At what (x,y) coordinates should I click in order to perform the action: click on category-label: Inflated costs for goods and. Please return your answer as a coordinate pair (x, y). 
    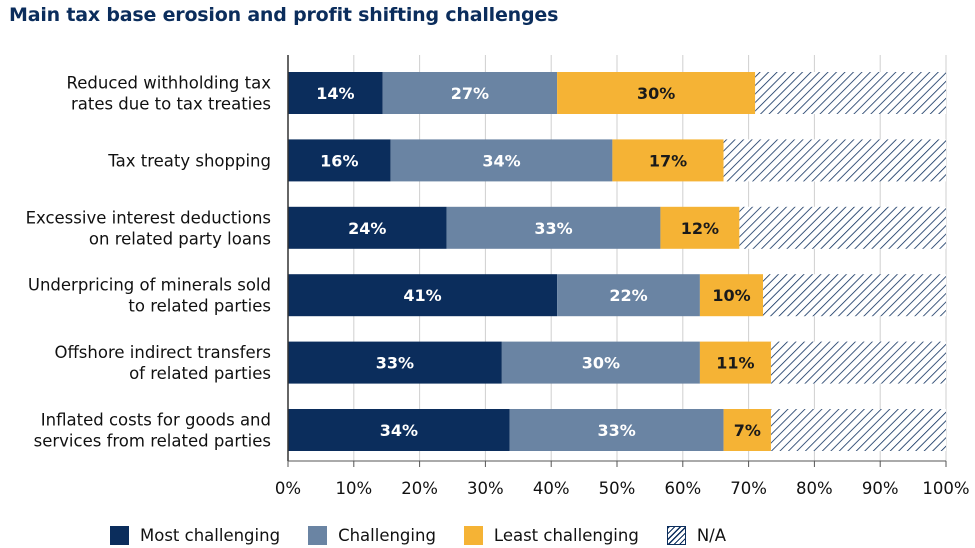
    Looking at the image, I should click on (156, 420).